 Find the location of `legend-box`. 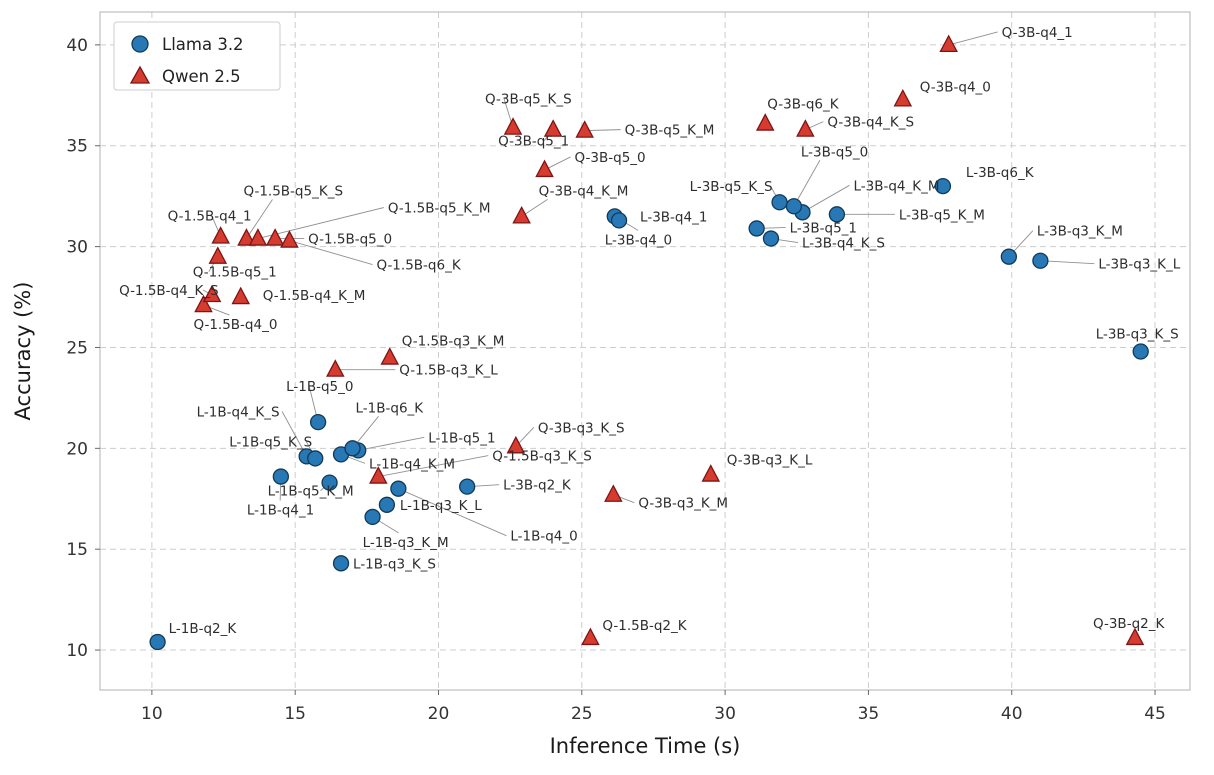

legend-box is located at coordinates (197, 56).